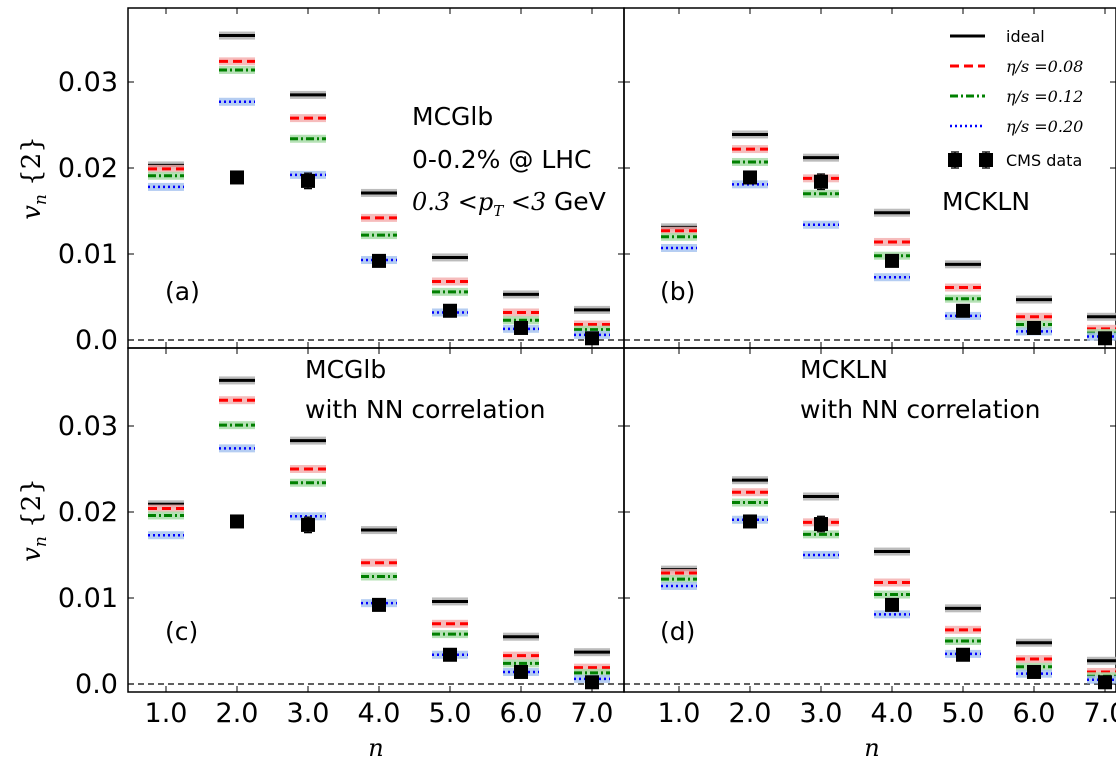  Describe the element at coordinates (509, 203) in the screenshot. I see `panel-annotation: 0.3 <pT <3 GeV` at that location.